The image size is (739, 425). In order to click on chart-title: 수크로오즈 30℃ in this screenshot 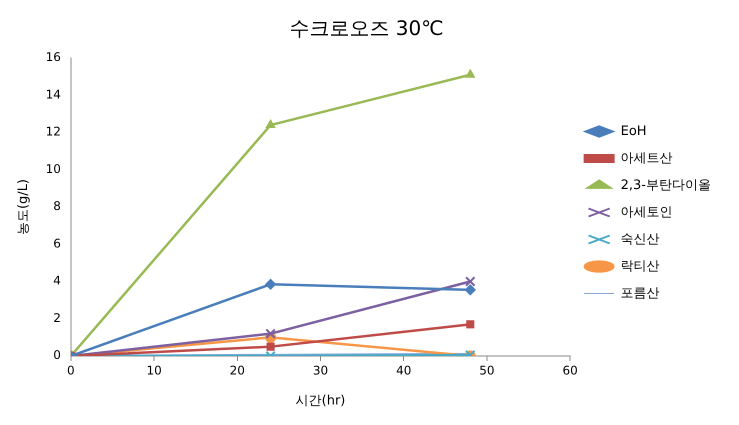, I will do `click(366, 28)`.